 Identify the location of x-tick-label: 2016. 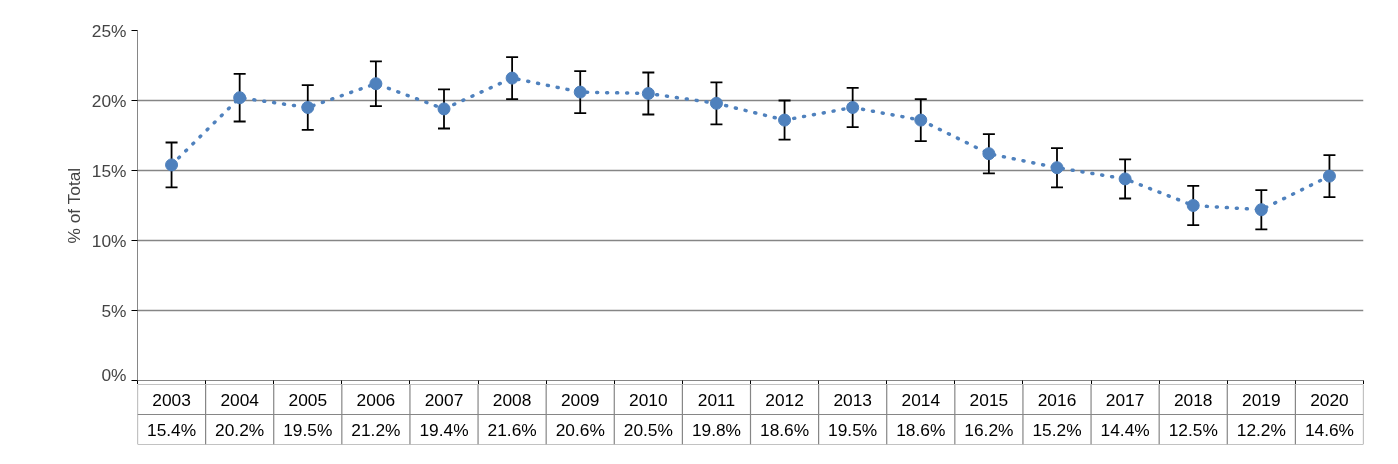
(1057, 399).